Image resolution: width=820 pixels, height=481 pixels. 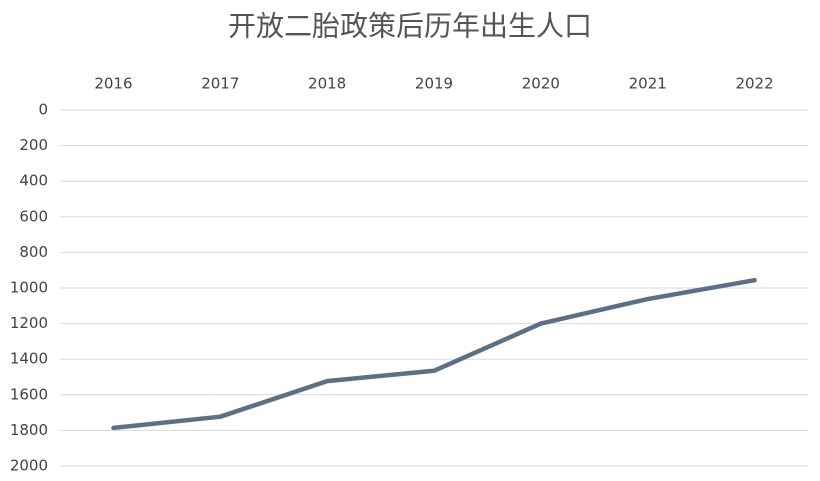 I want to click on chart-title: 开放二胎政策后历年出生人口, so click(x=410, y=26).